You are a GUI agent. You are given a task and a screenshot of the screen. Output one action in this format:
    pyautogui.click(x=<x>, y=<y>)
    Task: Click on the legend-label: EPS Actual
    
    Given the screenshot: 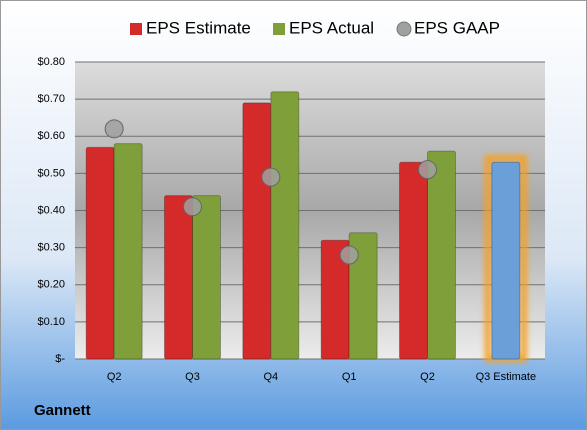 What is the action you would take?
    pyautogui.click(x=331, y=27)
    